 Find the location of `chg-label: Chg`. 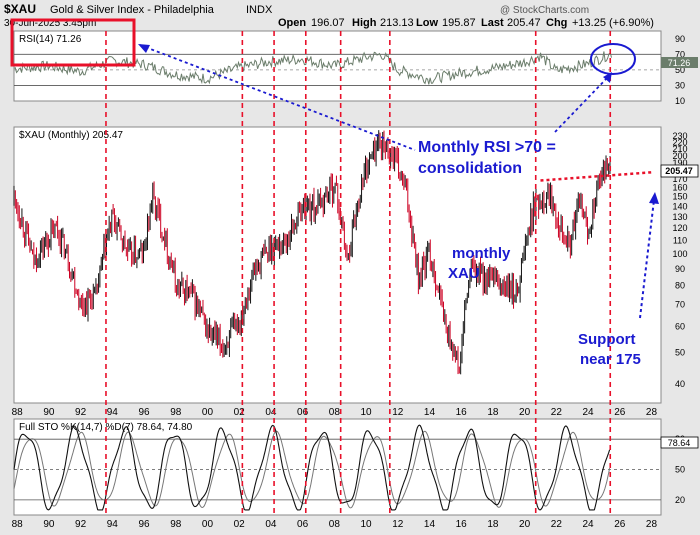

chg-label: Chg is located at coordinates (556, 23).